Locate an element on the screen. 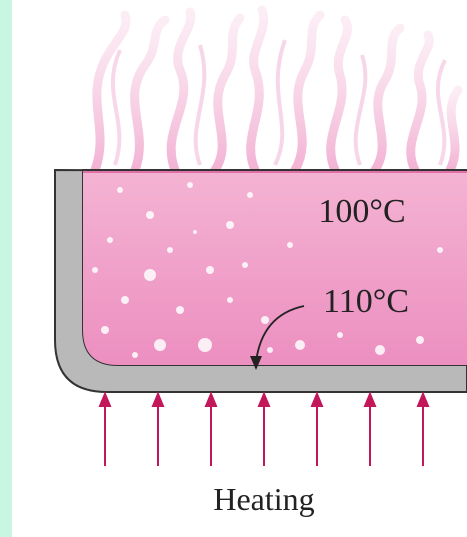 This screenshot has height=537, width=467. pointer-arrowhead is located at coordinates (256, 363).